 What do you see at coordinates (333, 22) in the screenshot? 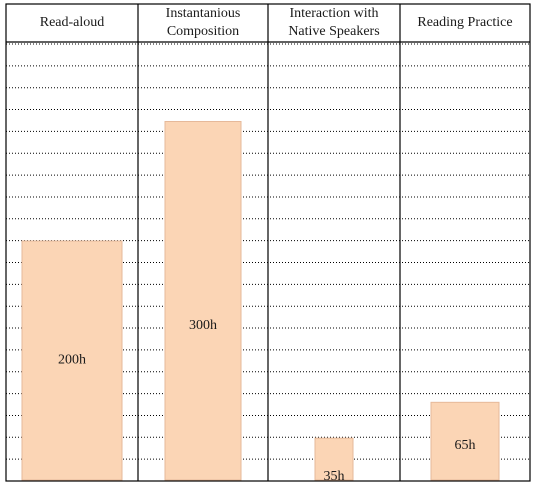
I see `column-header: Interaction with Native Speakers` at bounding box center [333, 22].